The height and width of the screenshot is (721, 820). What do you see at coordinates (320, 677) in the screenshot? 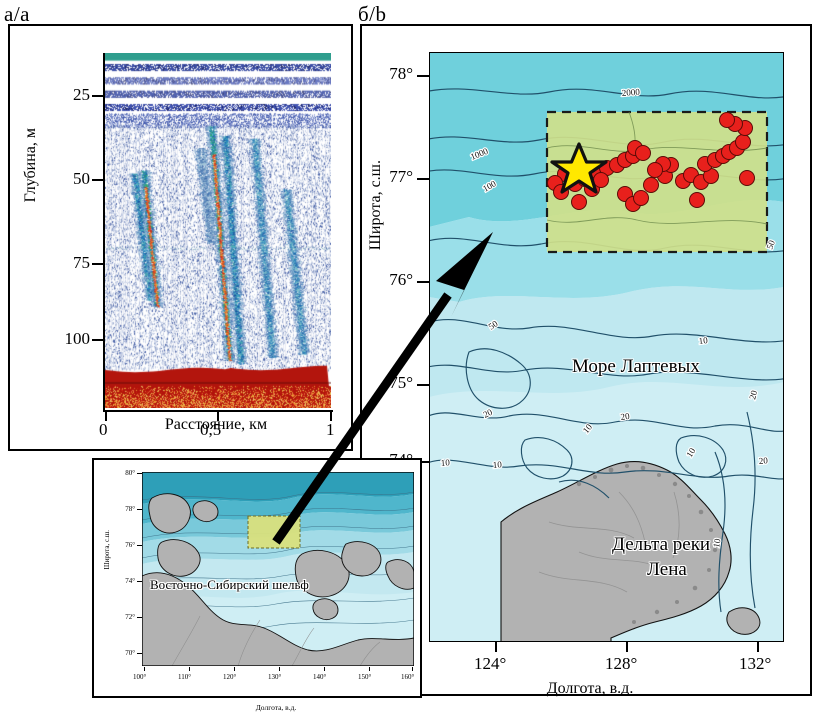
I see `inset-xtick-4: 140°` at bounding box center [320, 677].